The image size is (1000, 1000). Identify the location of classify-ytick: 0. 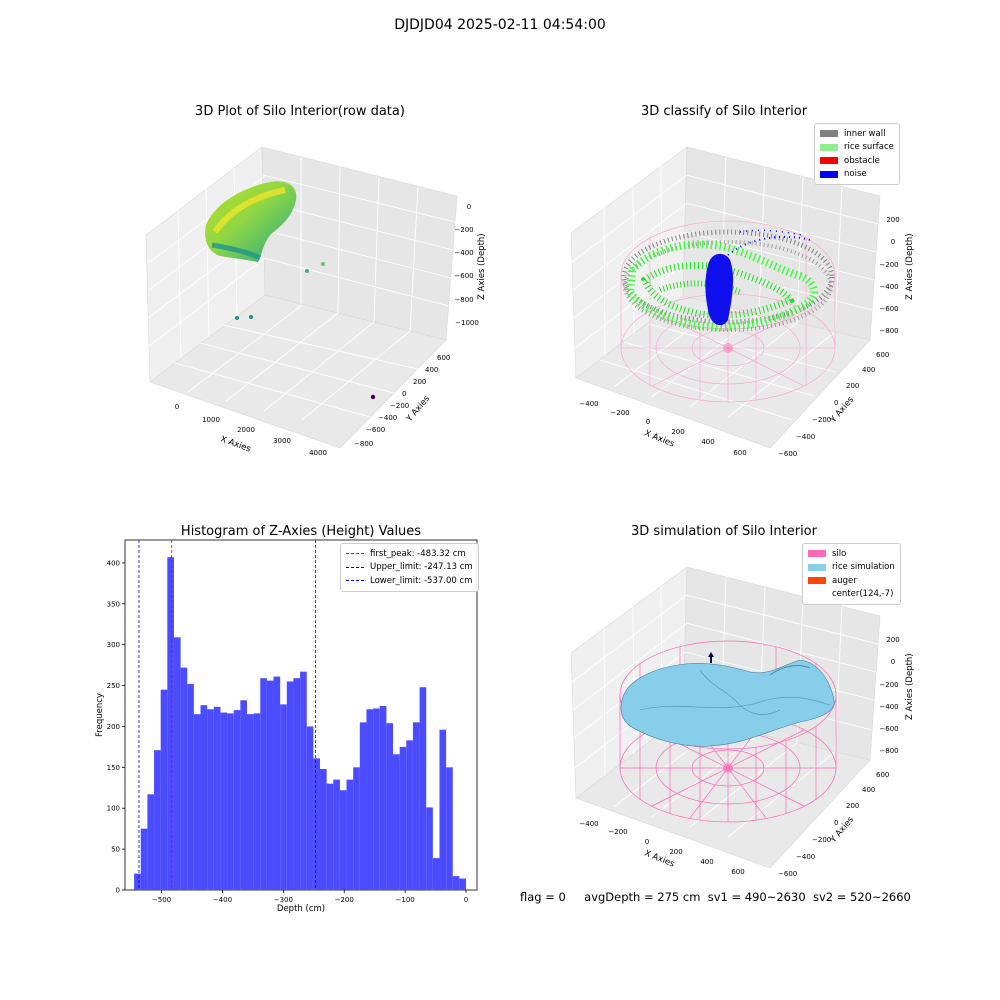
(836, 403).